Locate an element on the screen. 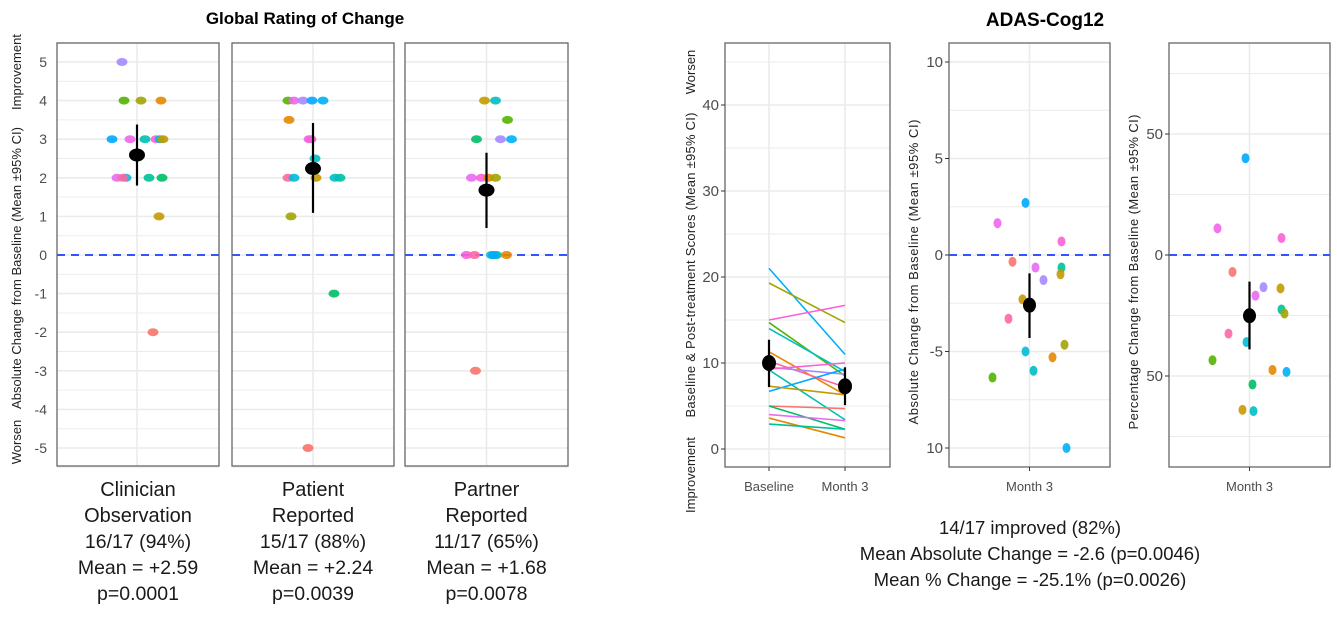  grc-ytick-label: 0 is located at coordinates (43, 255).